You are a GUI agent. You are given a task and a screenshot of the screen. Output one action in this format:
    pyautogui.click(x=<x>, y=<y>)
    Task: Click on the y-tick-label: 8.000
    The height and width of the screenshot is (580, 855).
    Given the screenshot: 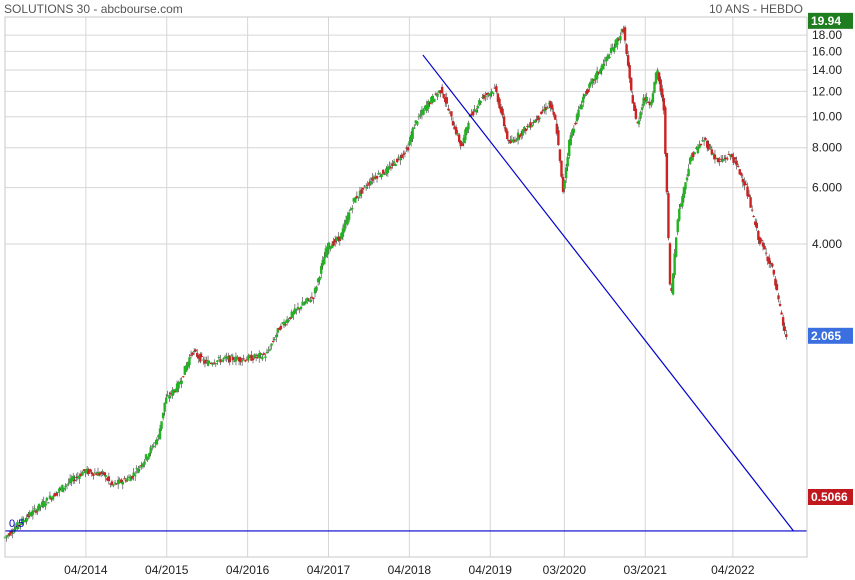 What is the action you would take?
    pyautogui.click(x=827, y=148)
    